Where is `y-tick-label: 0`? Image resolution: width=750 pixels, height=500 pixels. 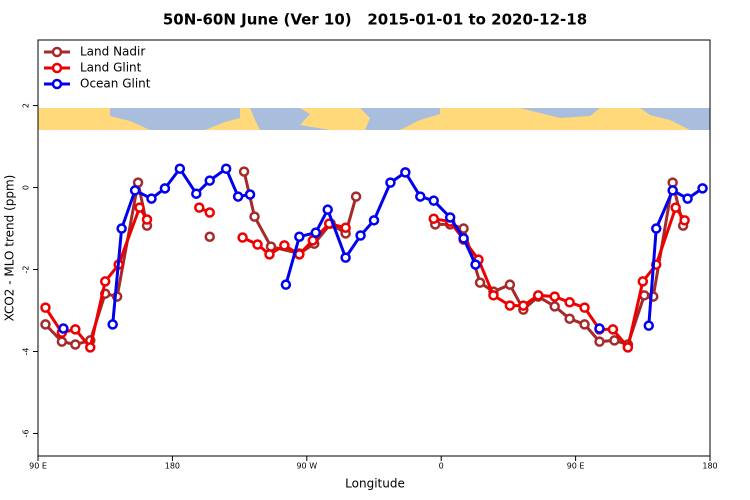
y-tick-label: 0 is located at coordinates (26, 187).